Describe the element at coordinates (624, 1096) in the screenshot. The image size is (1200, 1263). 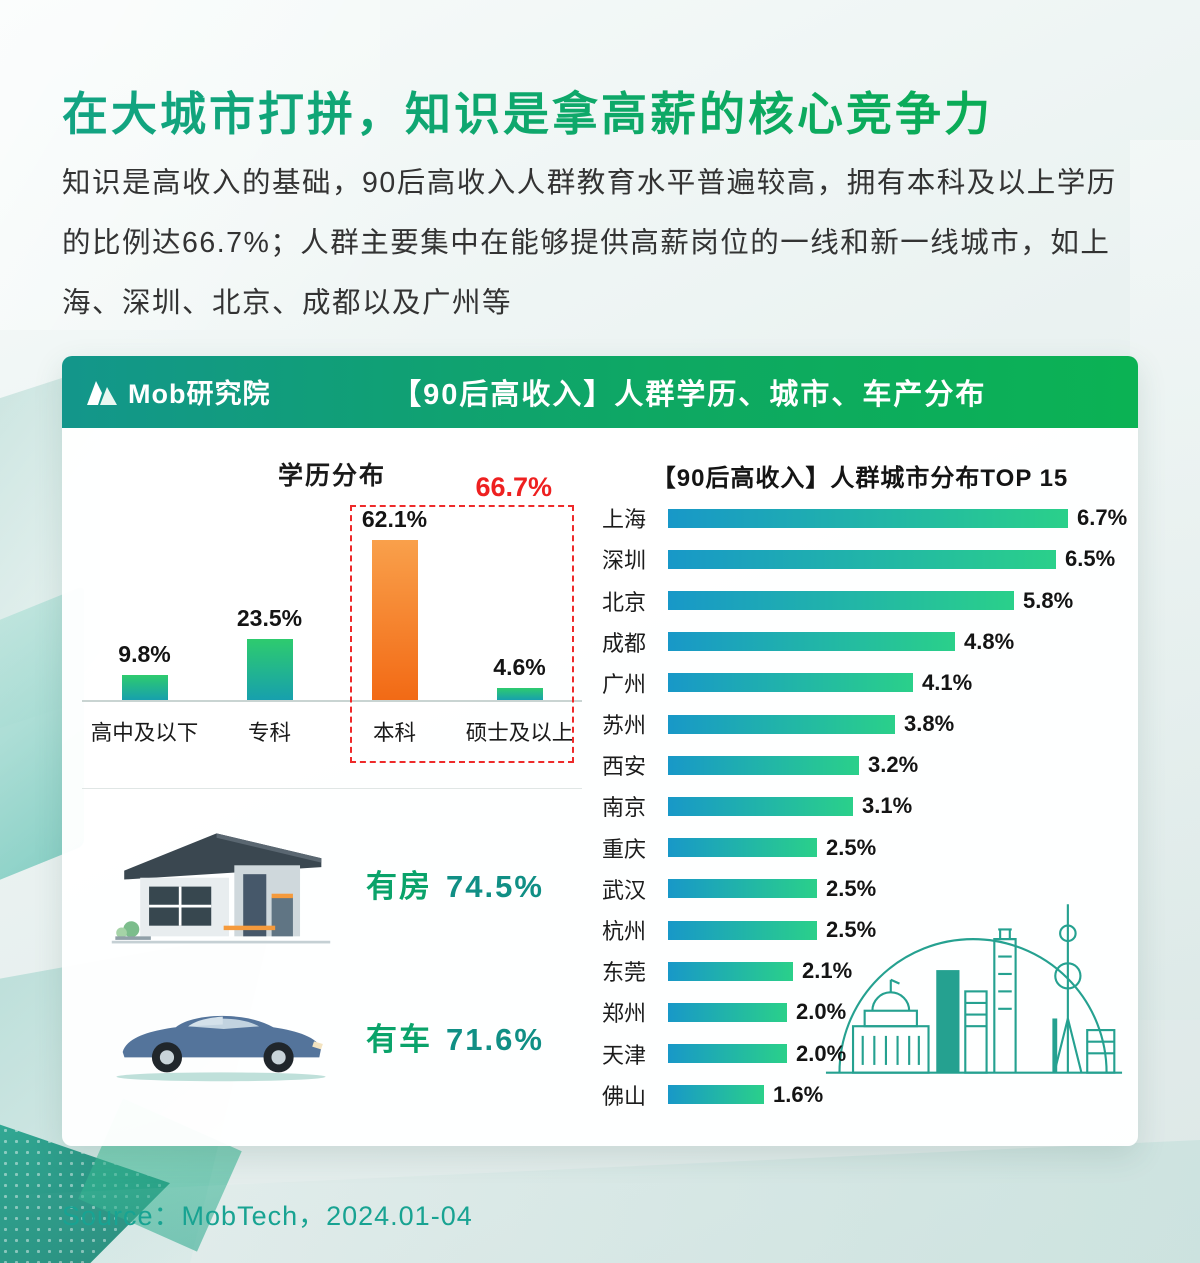
I see `city-name-label: 佛山` at that location.